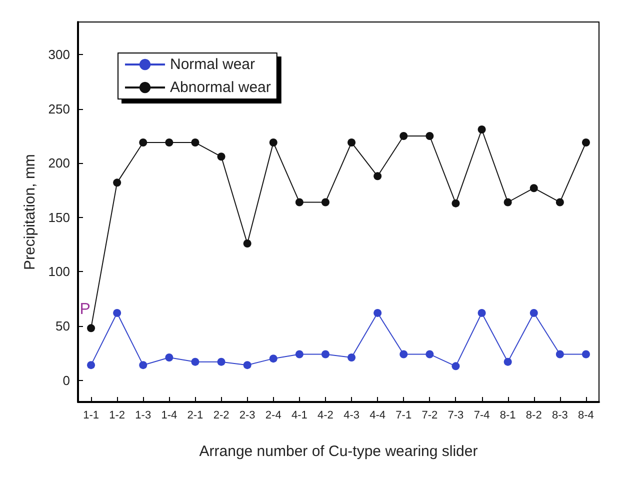 The height and width of the screenshot is (480, 629). What do you see at coordinates (508, 416) in the screenshot?
I see `x-tick-label: 8-1` at bounding box center [508, 416].